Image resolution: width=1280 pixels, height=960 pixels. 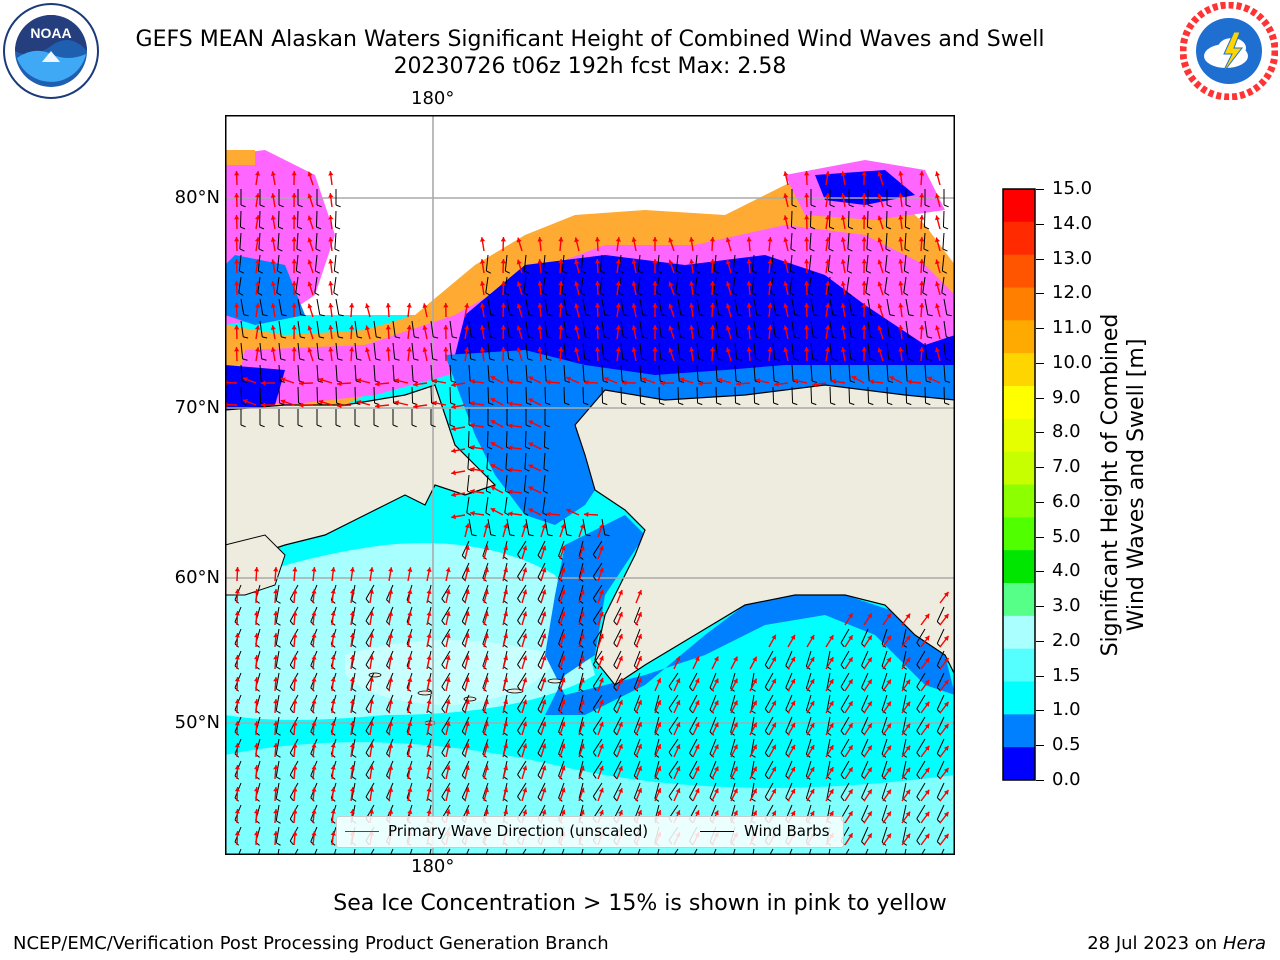 What do you see at coordinates (1019, 484) in the screenshot?
I see `colorbar` at bounding box center [1019, 484].